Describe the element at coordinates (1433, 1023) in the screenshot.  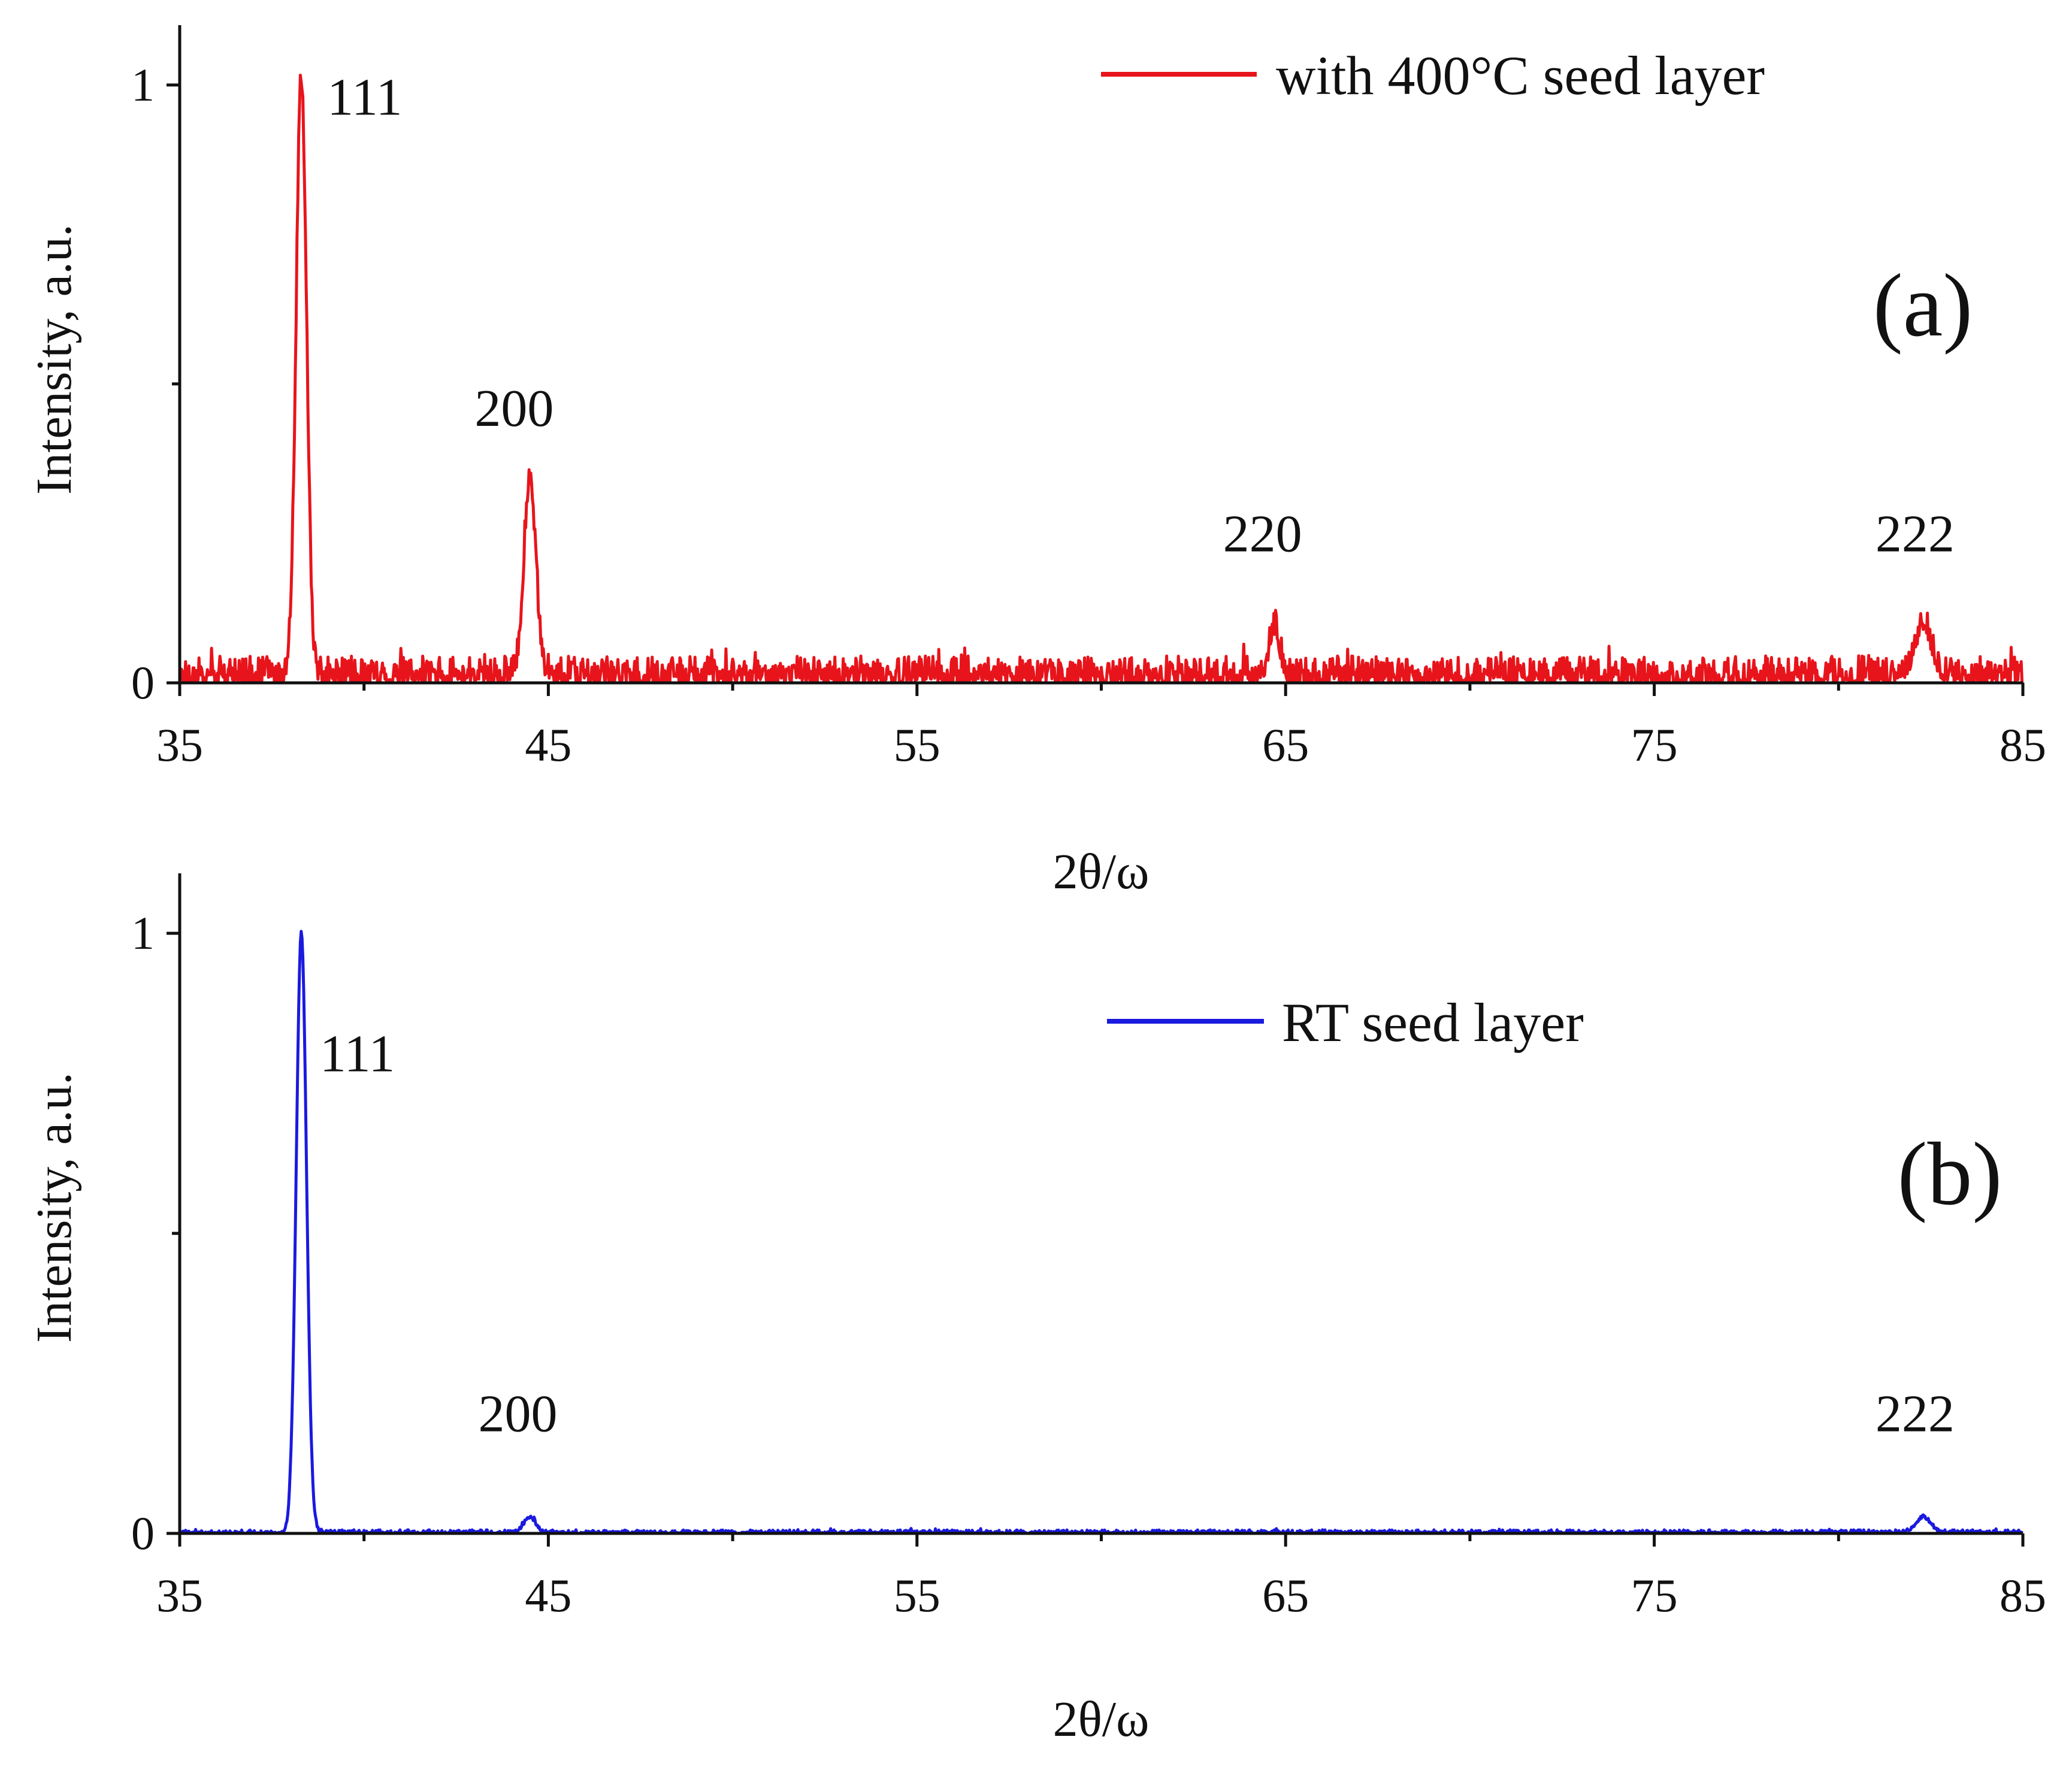
I see `legend-label: RT seed layer` at that location.